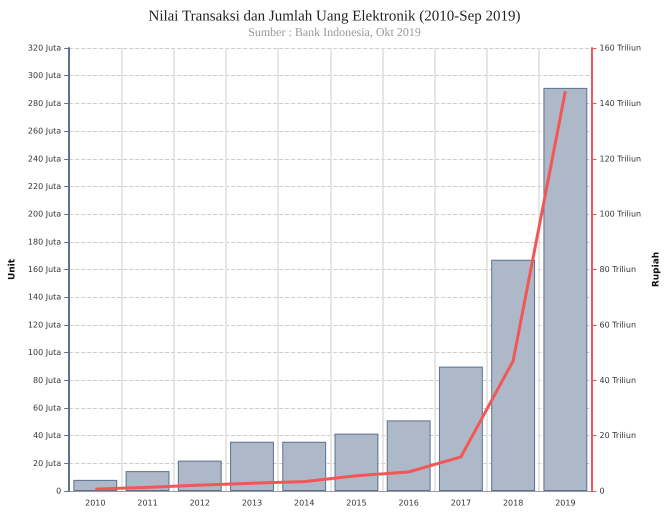  Describe the element at coordinates (617, 435) in the screenshot. I see `y2-tick-label: 20 Triliun` at that location.